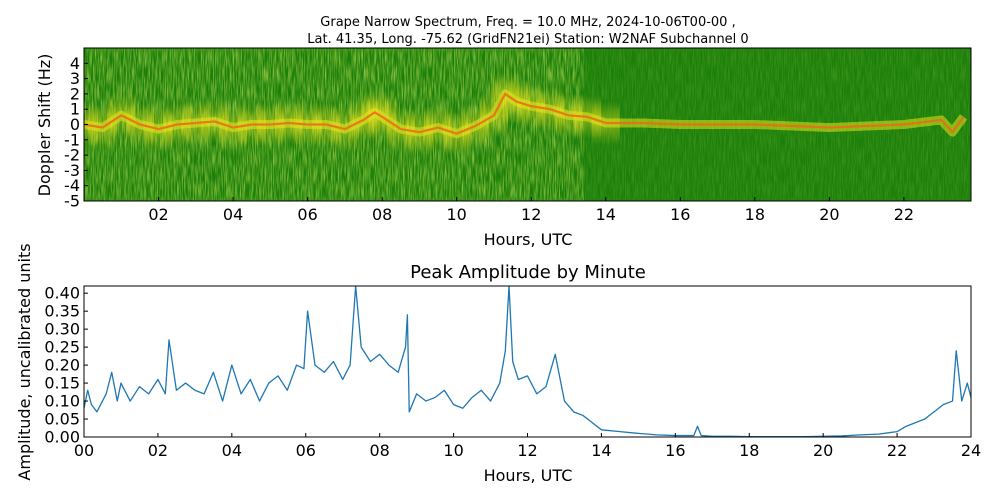 The height and width of the screenshot is (500, 1000). What do you see at coordinates (307, 214) in the screenshot?
I see `spectrogram-x-tick-label: 06` at bounding box center [307, 214].